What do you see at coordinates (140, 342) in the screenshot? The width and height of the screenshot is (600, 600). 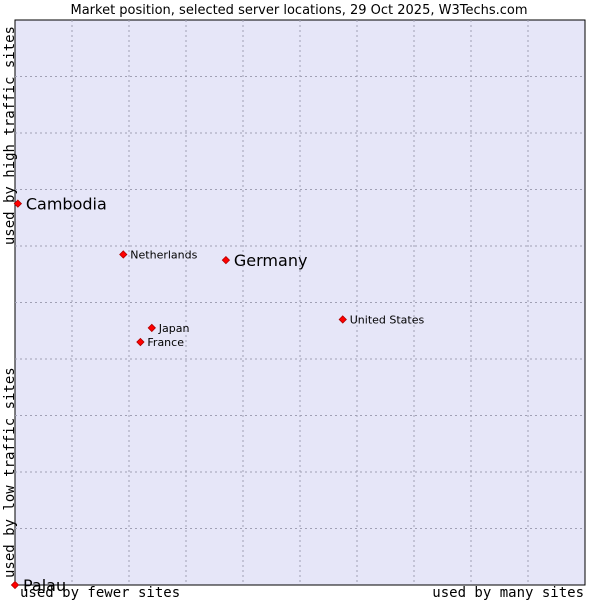 I see `point-marker-france` at bounding box center [140, 342].